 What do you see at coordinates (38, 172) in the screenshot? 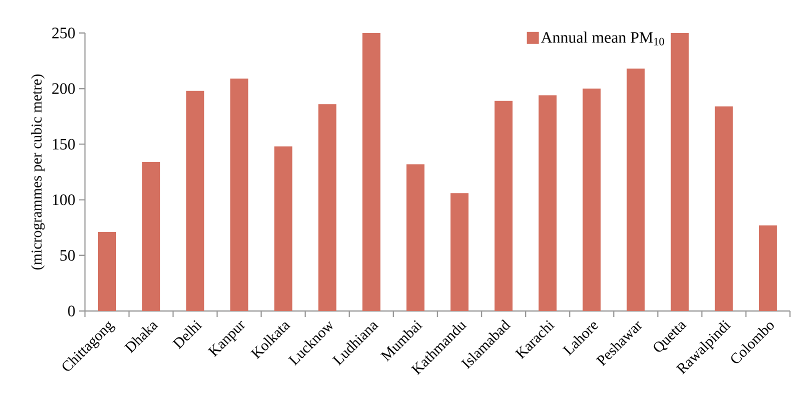
I see `y-axis-title: (microgrammes per cubic metre)` at bounding box center [38, 172].